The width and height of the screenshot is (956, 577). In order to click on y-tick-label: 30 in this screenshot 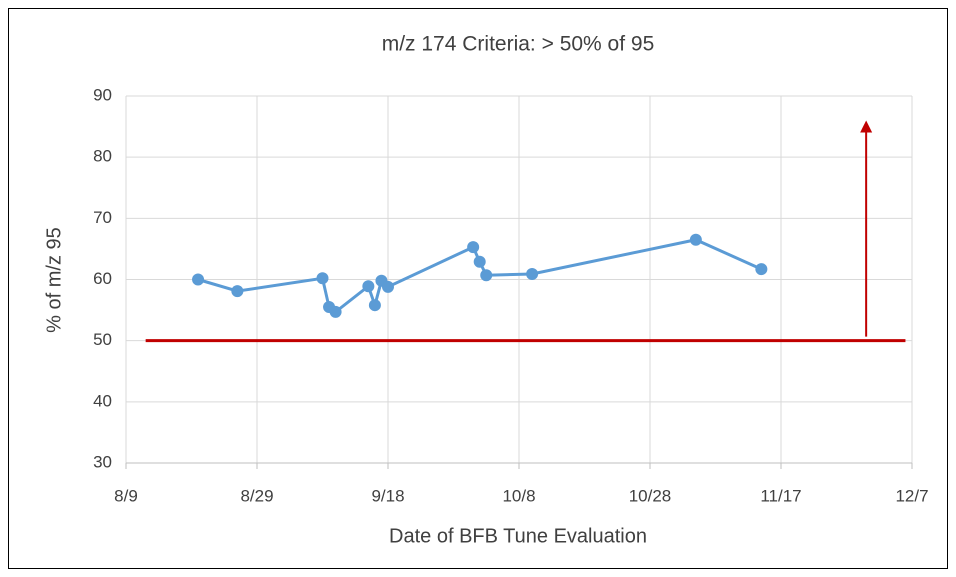, I will do `click(102, 461)`.